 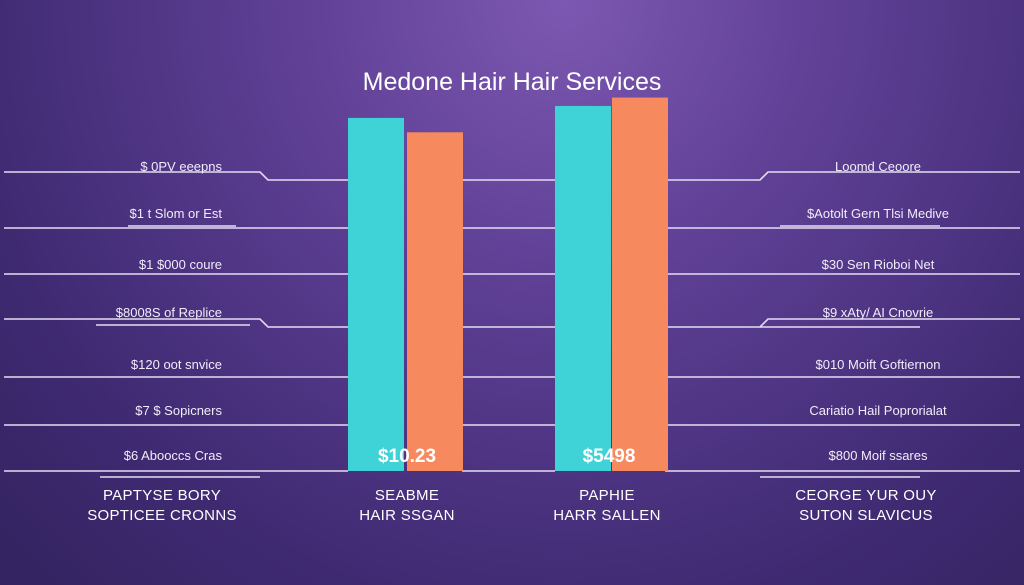 I want to click on right-label: $Aotolt Gern Tlsi Medive, so click(x=878, y=213).